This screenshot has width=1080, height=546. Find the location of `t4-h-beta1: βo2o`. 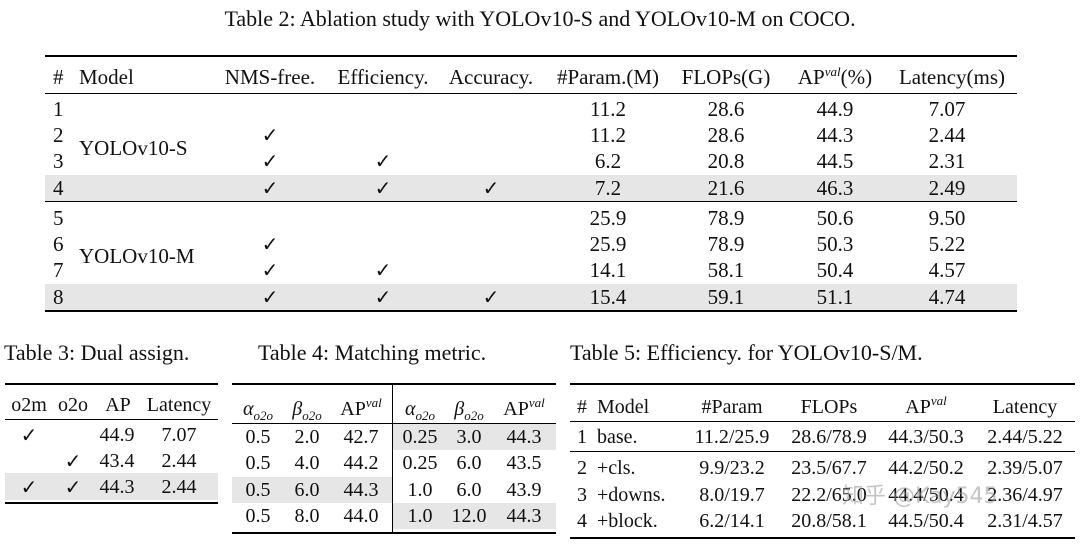

t4-h-beta1: βo2o is located at coordinates (307, 410).